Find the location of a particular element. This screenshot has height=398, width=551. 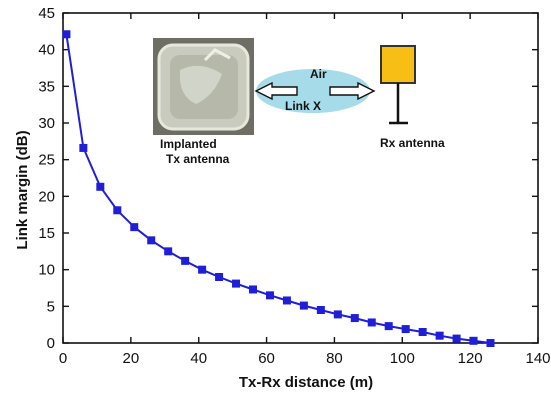

y-tick-label: 30 is located at coordinates (46, 123).